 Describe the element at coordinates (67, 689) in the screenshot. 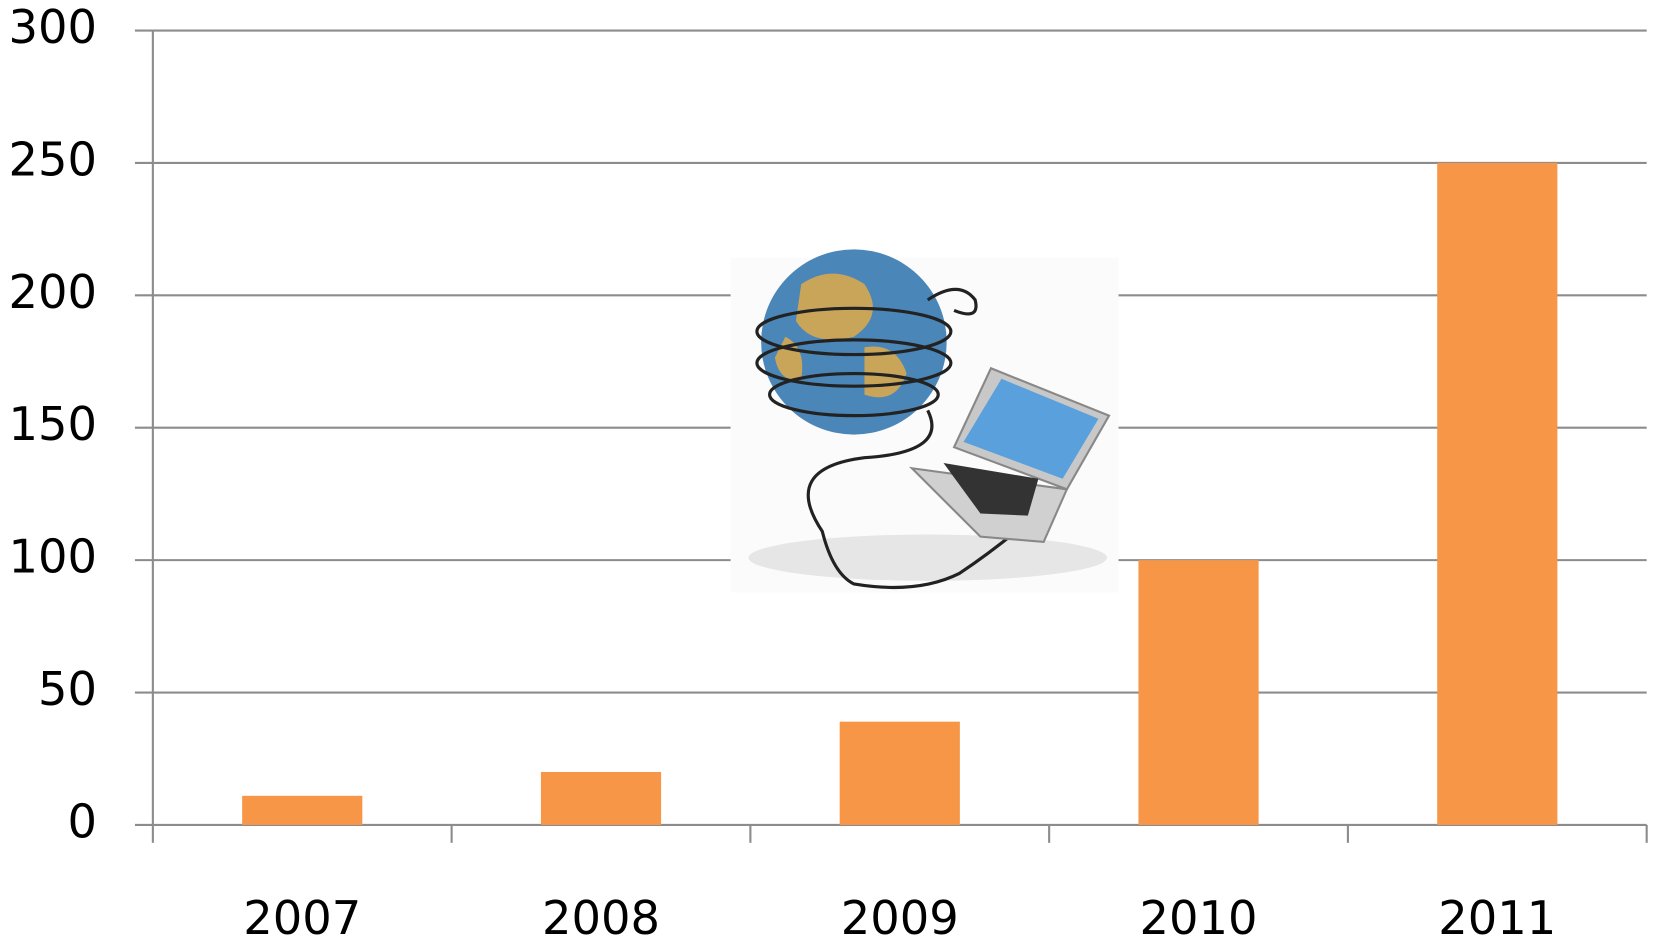

I see `y-tick-label: 50` at that location.